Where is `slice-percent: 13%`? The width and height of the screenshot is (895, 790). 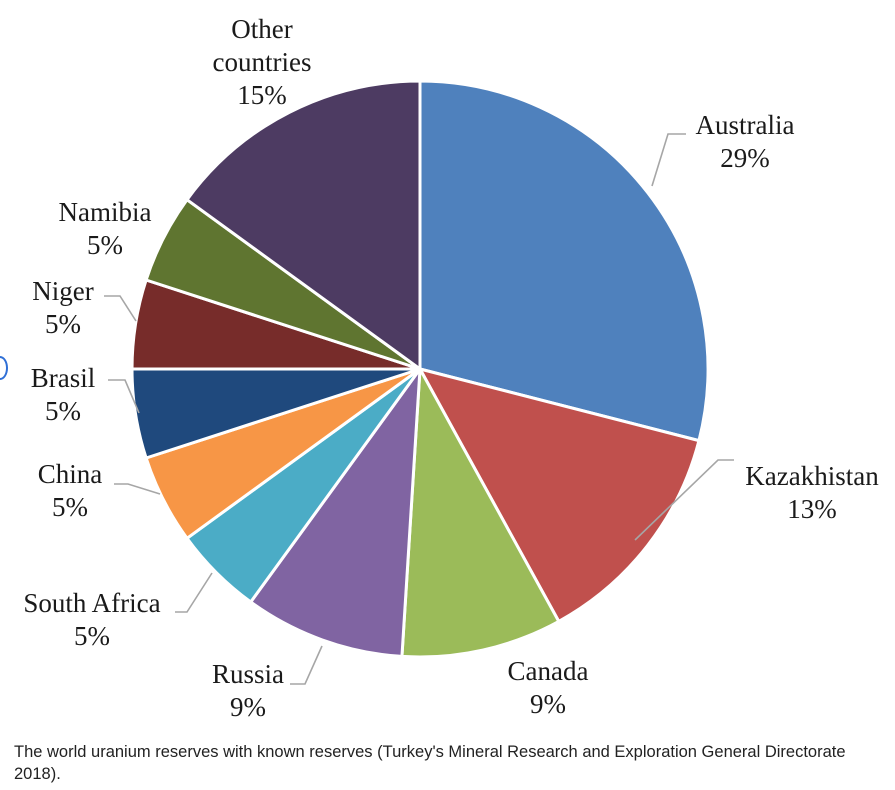
slice-percent: 13% is located at coordinates (812, 509).